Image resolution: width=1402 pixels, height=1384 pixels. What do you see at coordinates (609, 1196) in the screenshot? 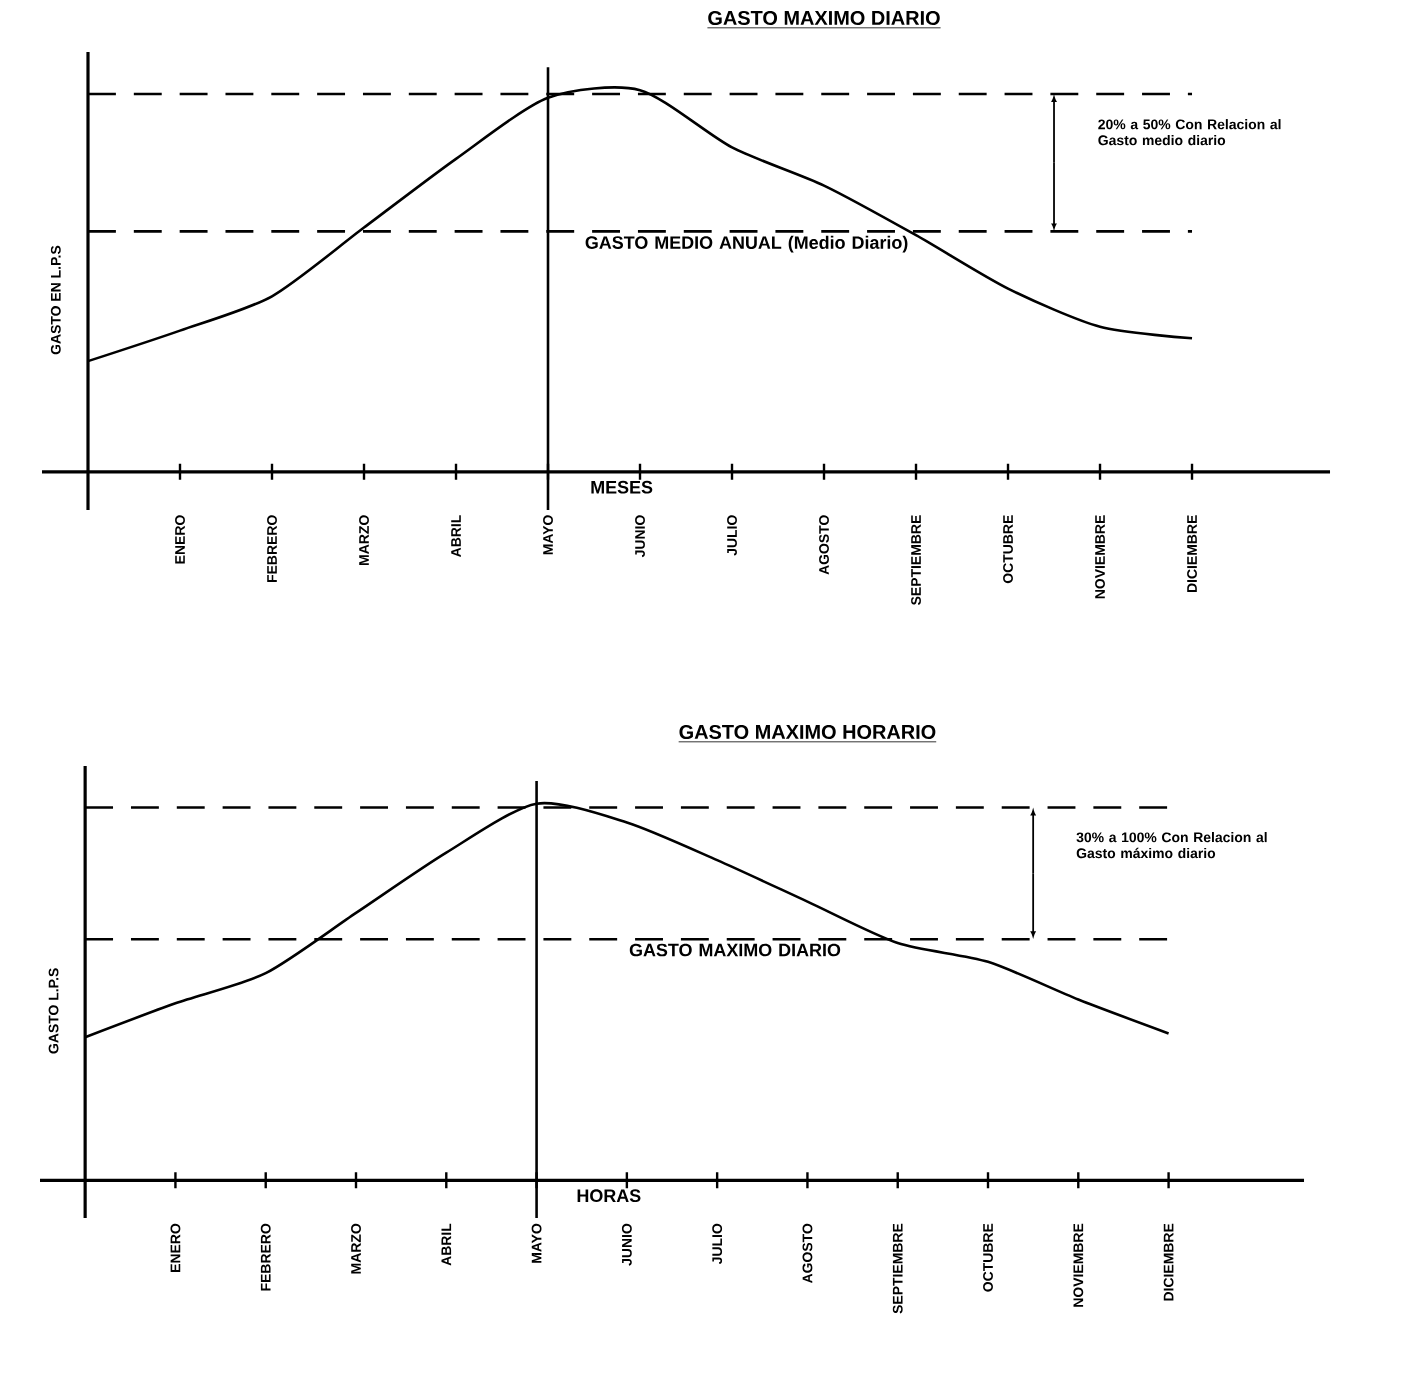
I see `x-axis-title: HORAS` at bounding box center [609, 1196].